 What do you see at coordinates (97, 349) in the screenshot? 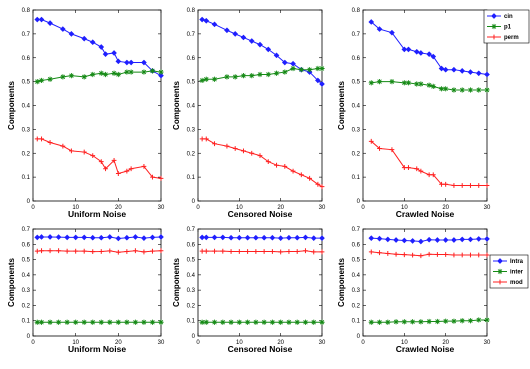
I see `x-axis-label: Uniform Noise` at bounding box center [97, 349].